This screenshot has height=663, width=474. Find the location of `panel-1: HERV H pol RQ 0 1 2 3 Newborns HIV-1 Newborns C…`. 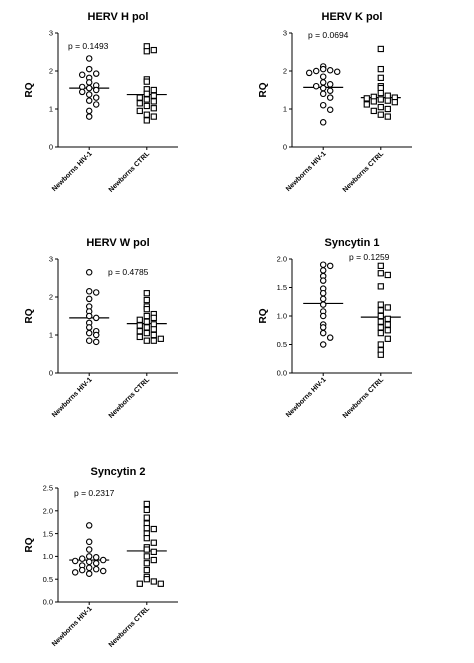

panel-1: HERV H pol RQ 0 1 2 3 Newborns HIV-1 Newborns C… is located at coordinates (101, 102).